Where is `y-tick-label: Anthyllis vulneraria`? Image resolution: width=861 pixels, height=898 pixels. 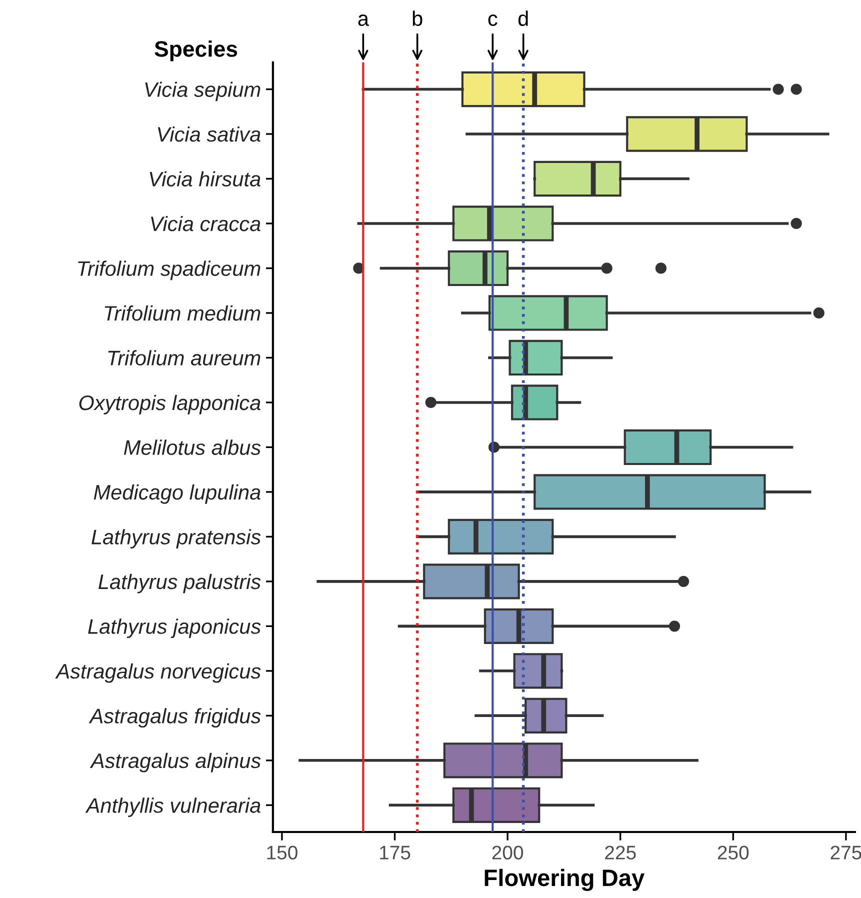
y-tick-label: Anthyllis vulneraria is located at coordinates (172, 808).